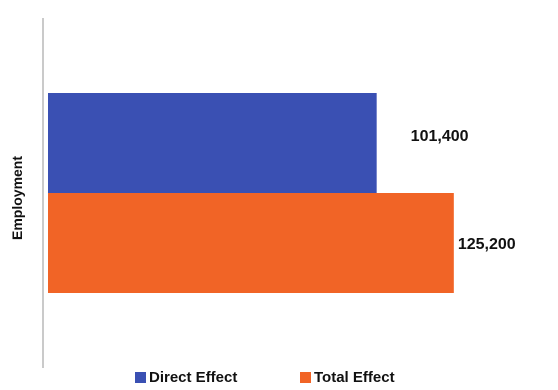 Image resolution: width=558 pixels, height=390 pixels. I want to click on legend-swatch-total-effect, so click(305, 377).